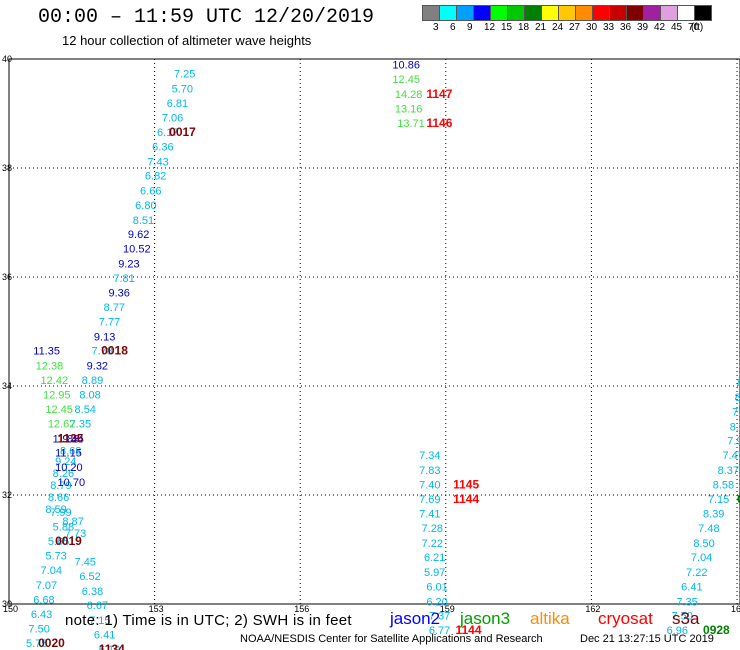 This screenshot has height=650, width=740. I want to click on color-scale-label: 27, so click(575, 27).